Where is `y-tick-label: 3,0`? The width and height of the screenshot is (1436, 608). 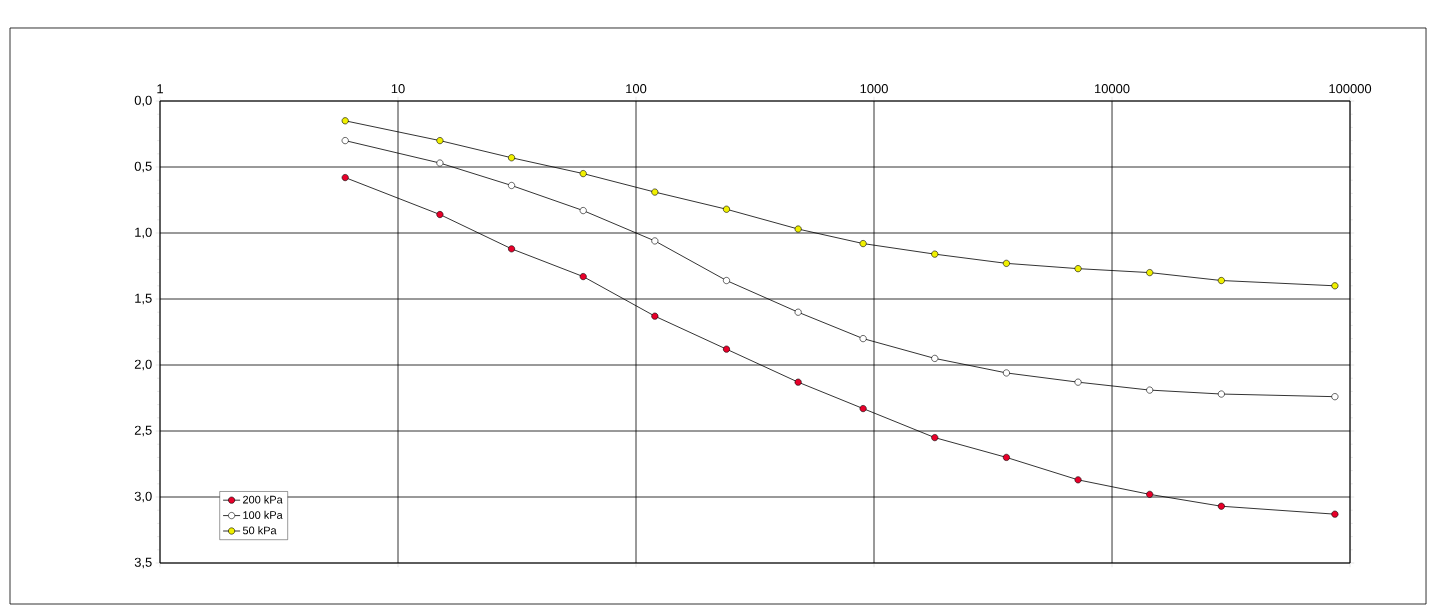
y-tick-label: 3,0 is located at coordinates (143, 497).